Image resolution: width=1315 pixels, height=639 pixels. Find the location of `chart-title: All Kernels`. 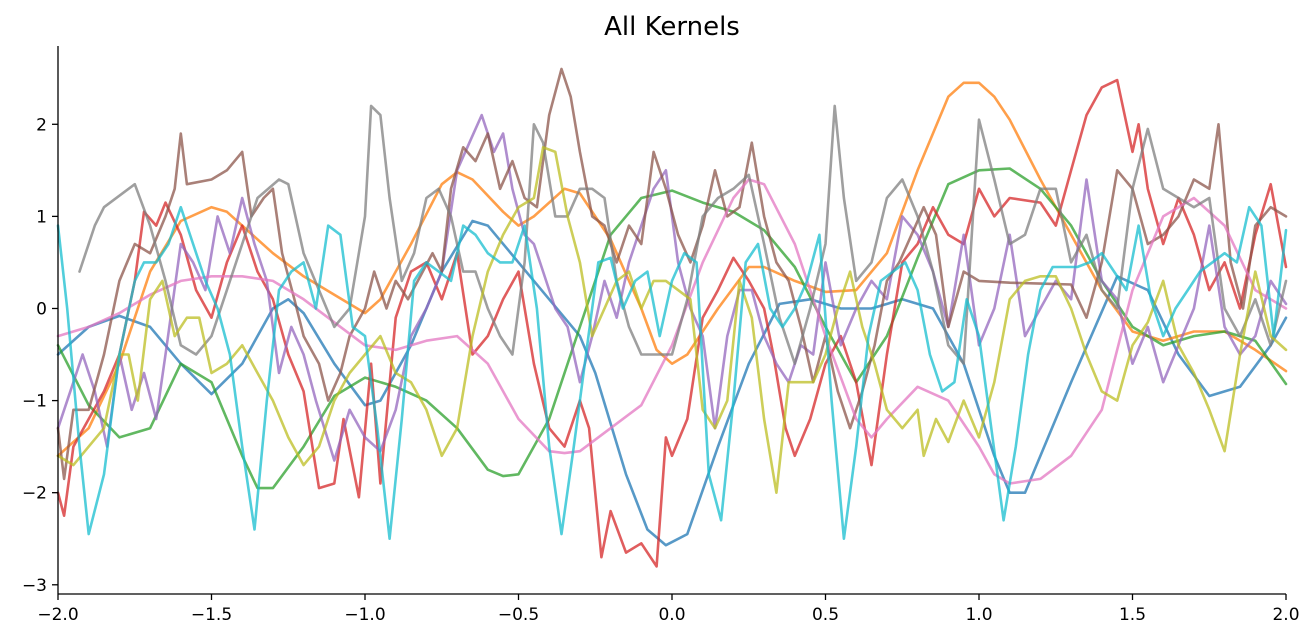

chart-title: All Kernels is located at coordinates (672, 27).